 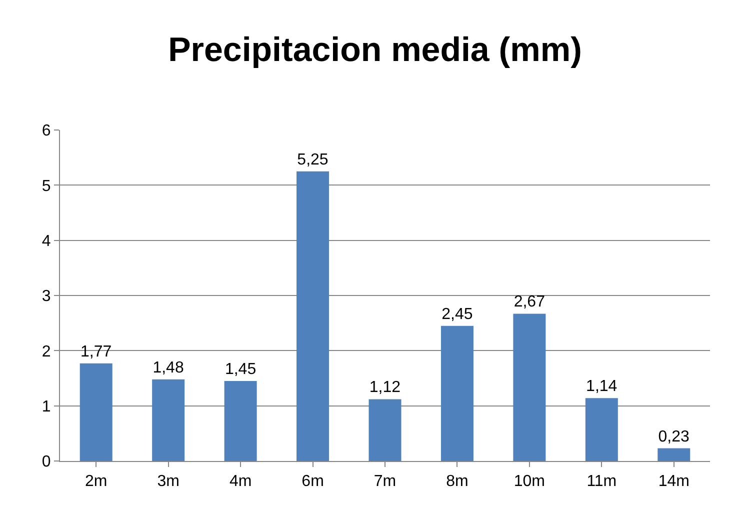 I want to click on y-tick-label: 6, so click(x=46, y=131).